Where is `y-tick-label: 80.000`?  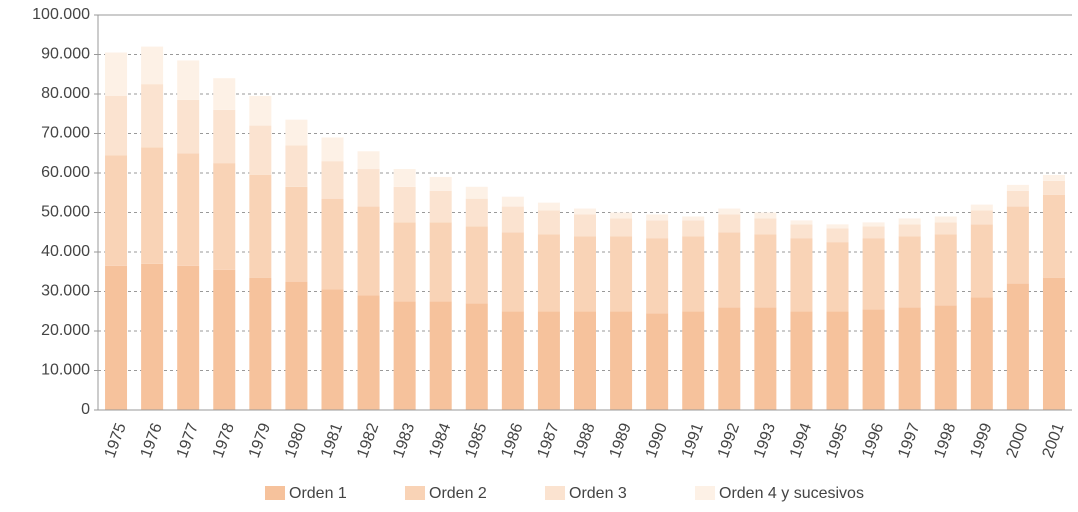
y-tick-label: 80.000 is located at coordinates (65, 93).